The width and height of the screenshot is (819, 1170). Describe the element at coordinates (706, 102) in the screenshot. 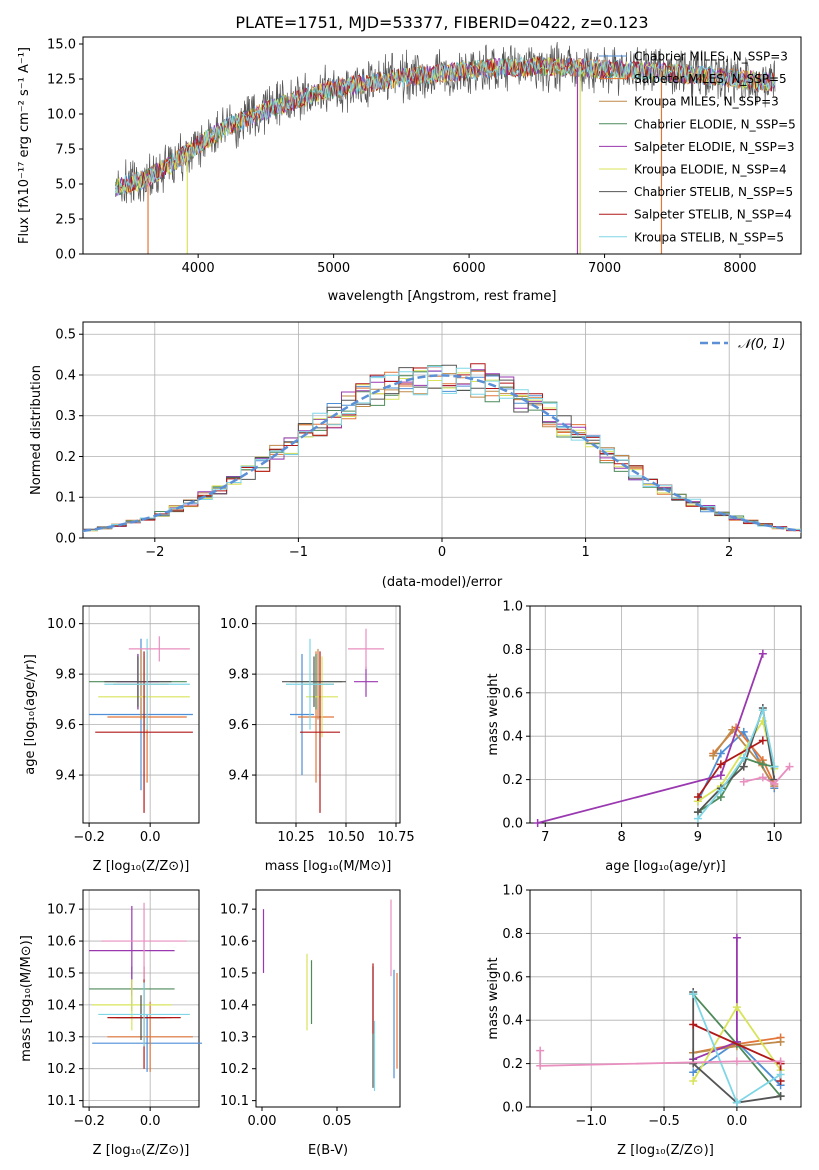

I see `legend-label: Kroupa MILES, N_SSP=3` at that location.